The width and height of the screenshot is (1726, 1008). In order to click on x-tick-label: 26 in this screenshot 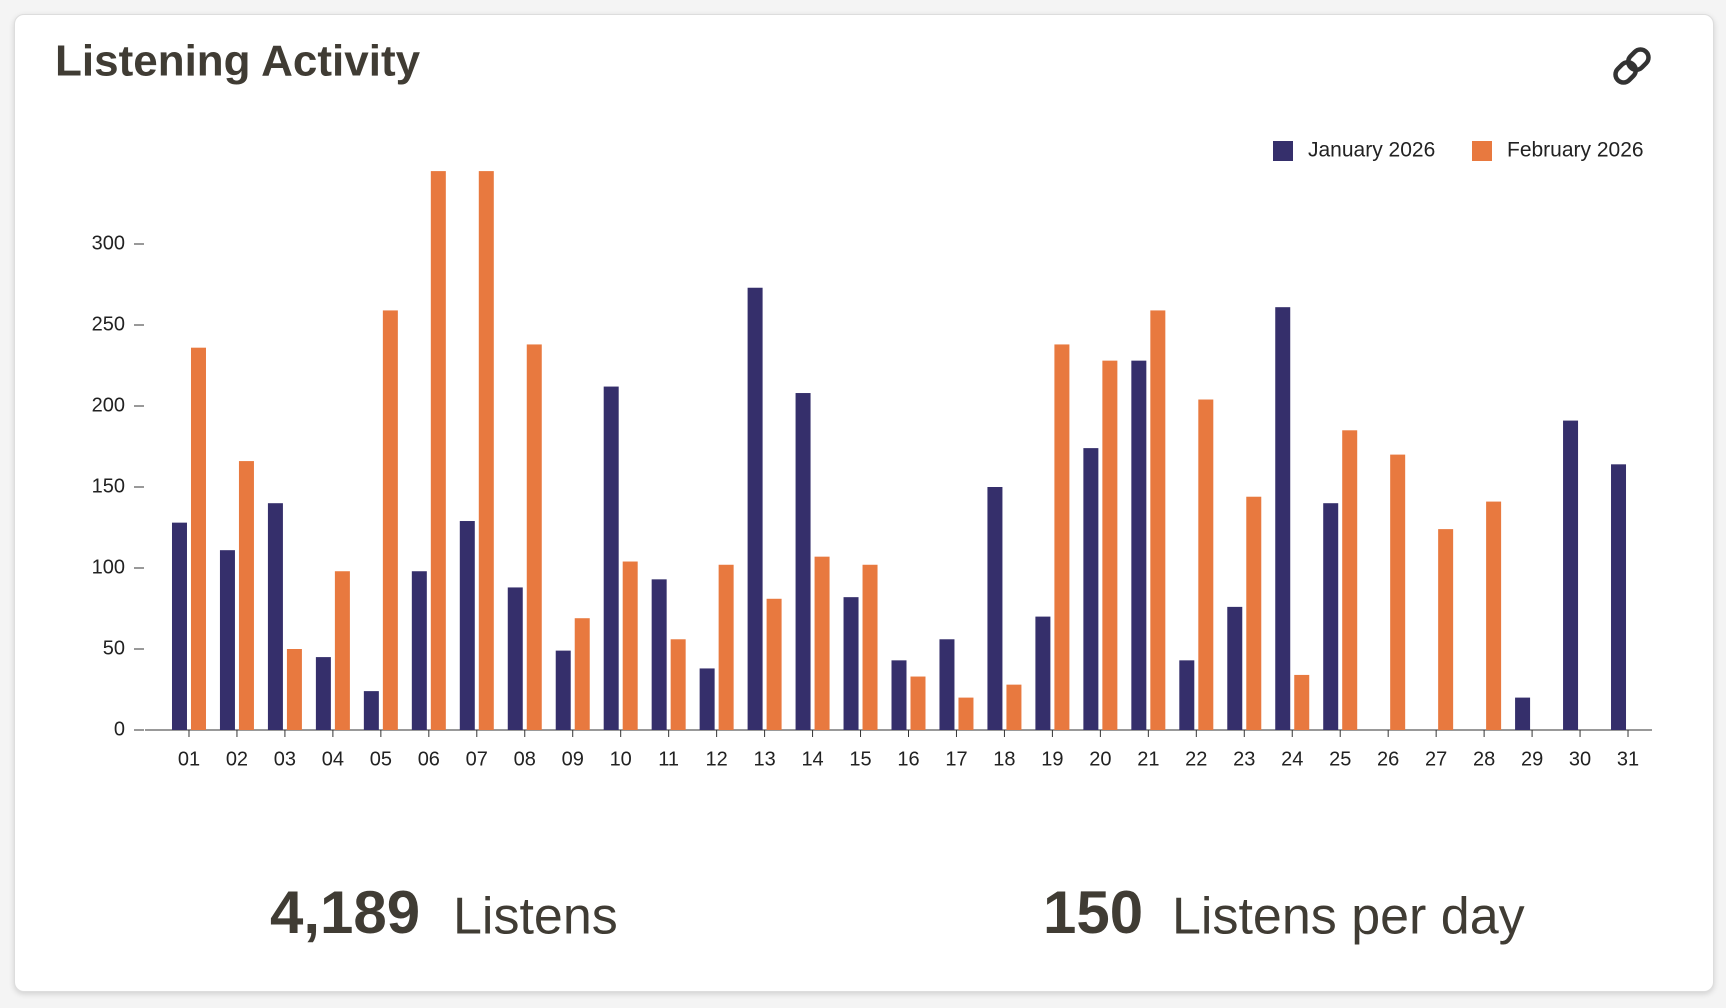, I will do `click(1388, 759)`.